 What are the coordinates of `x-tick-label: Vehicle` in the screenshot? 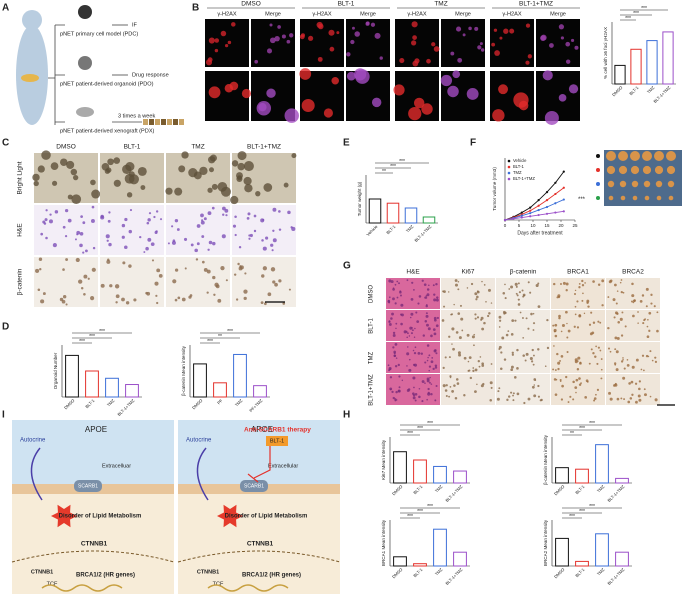 It's located at (372, 230).